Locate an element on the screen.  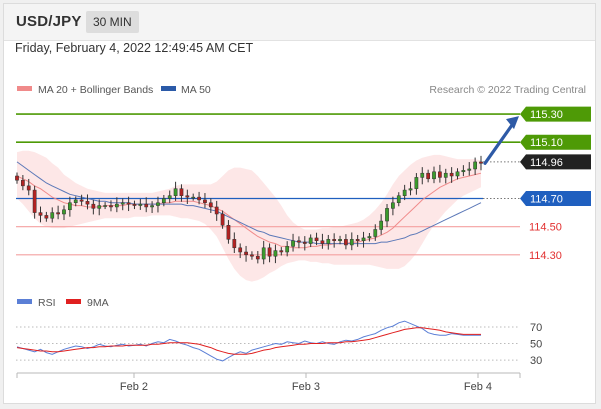
rsi-line is located at coordinates (248, 341).